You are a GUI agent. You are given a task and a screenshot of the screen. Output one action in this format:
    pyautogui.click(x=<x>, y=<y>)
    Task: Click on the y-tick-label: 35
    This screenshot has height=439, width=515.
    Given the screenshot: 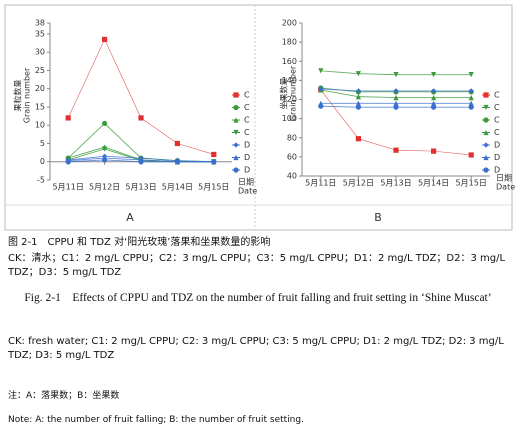 What is the action you would take?
    pyautogui.click(x=40, y=33)
    